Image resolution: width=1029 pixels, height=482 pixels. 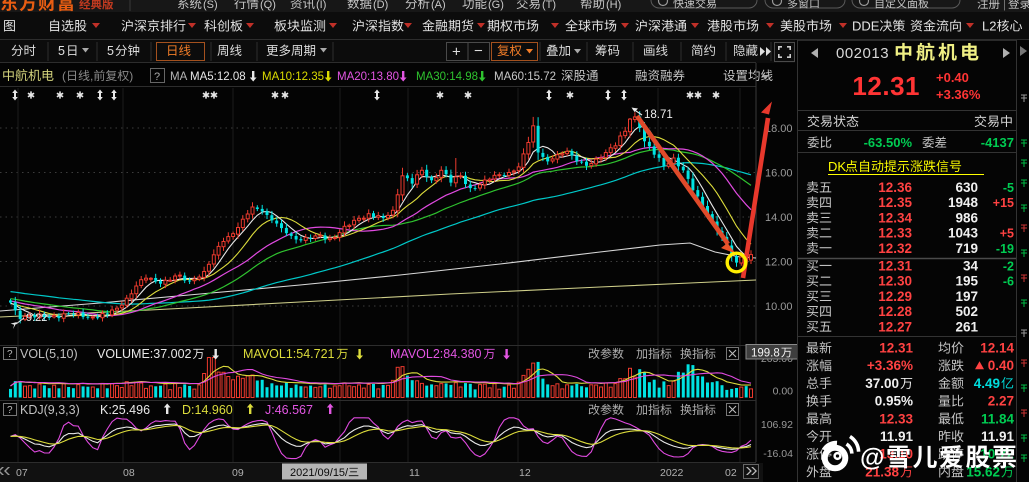 I want to click on svg-text: 2021/09/15/, so click(x=319, y=473).